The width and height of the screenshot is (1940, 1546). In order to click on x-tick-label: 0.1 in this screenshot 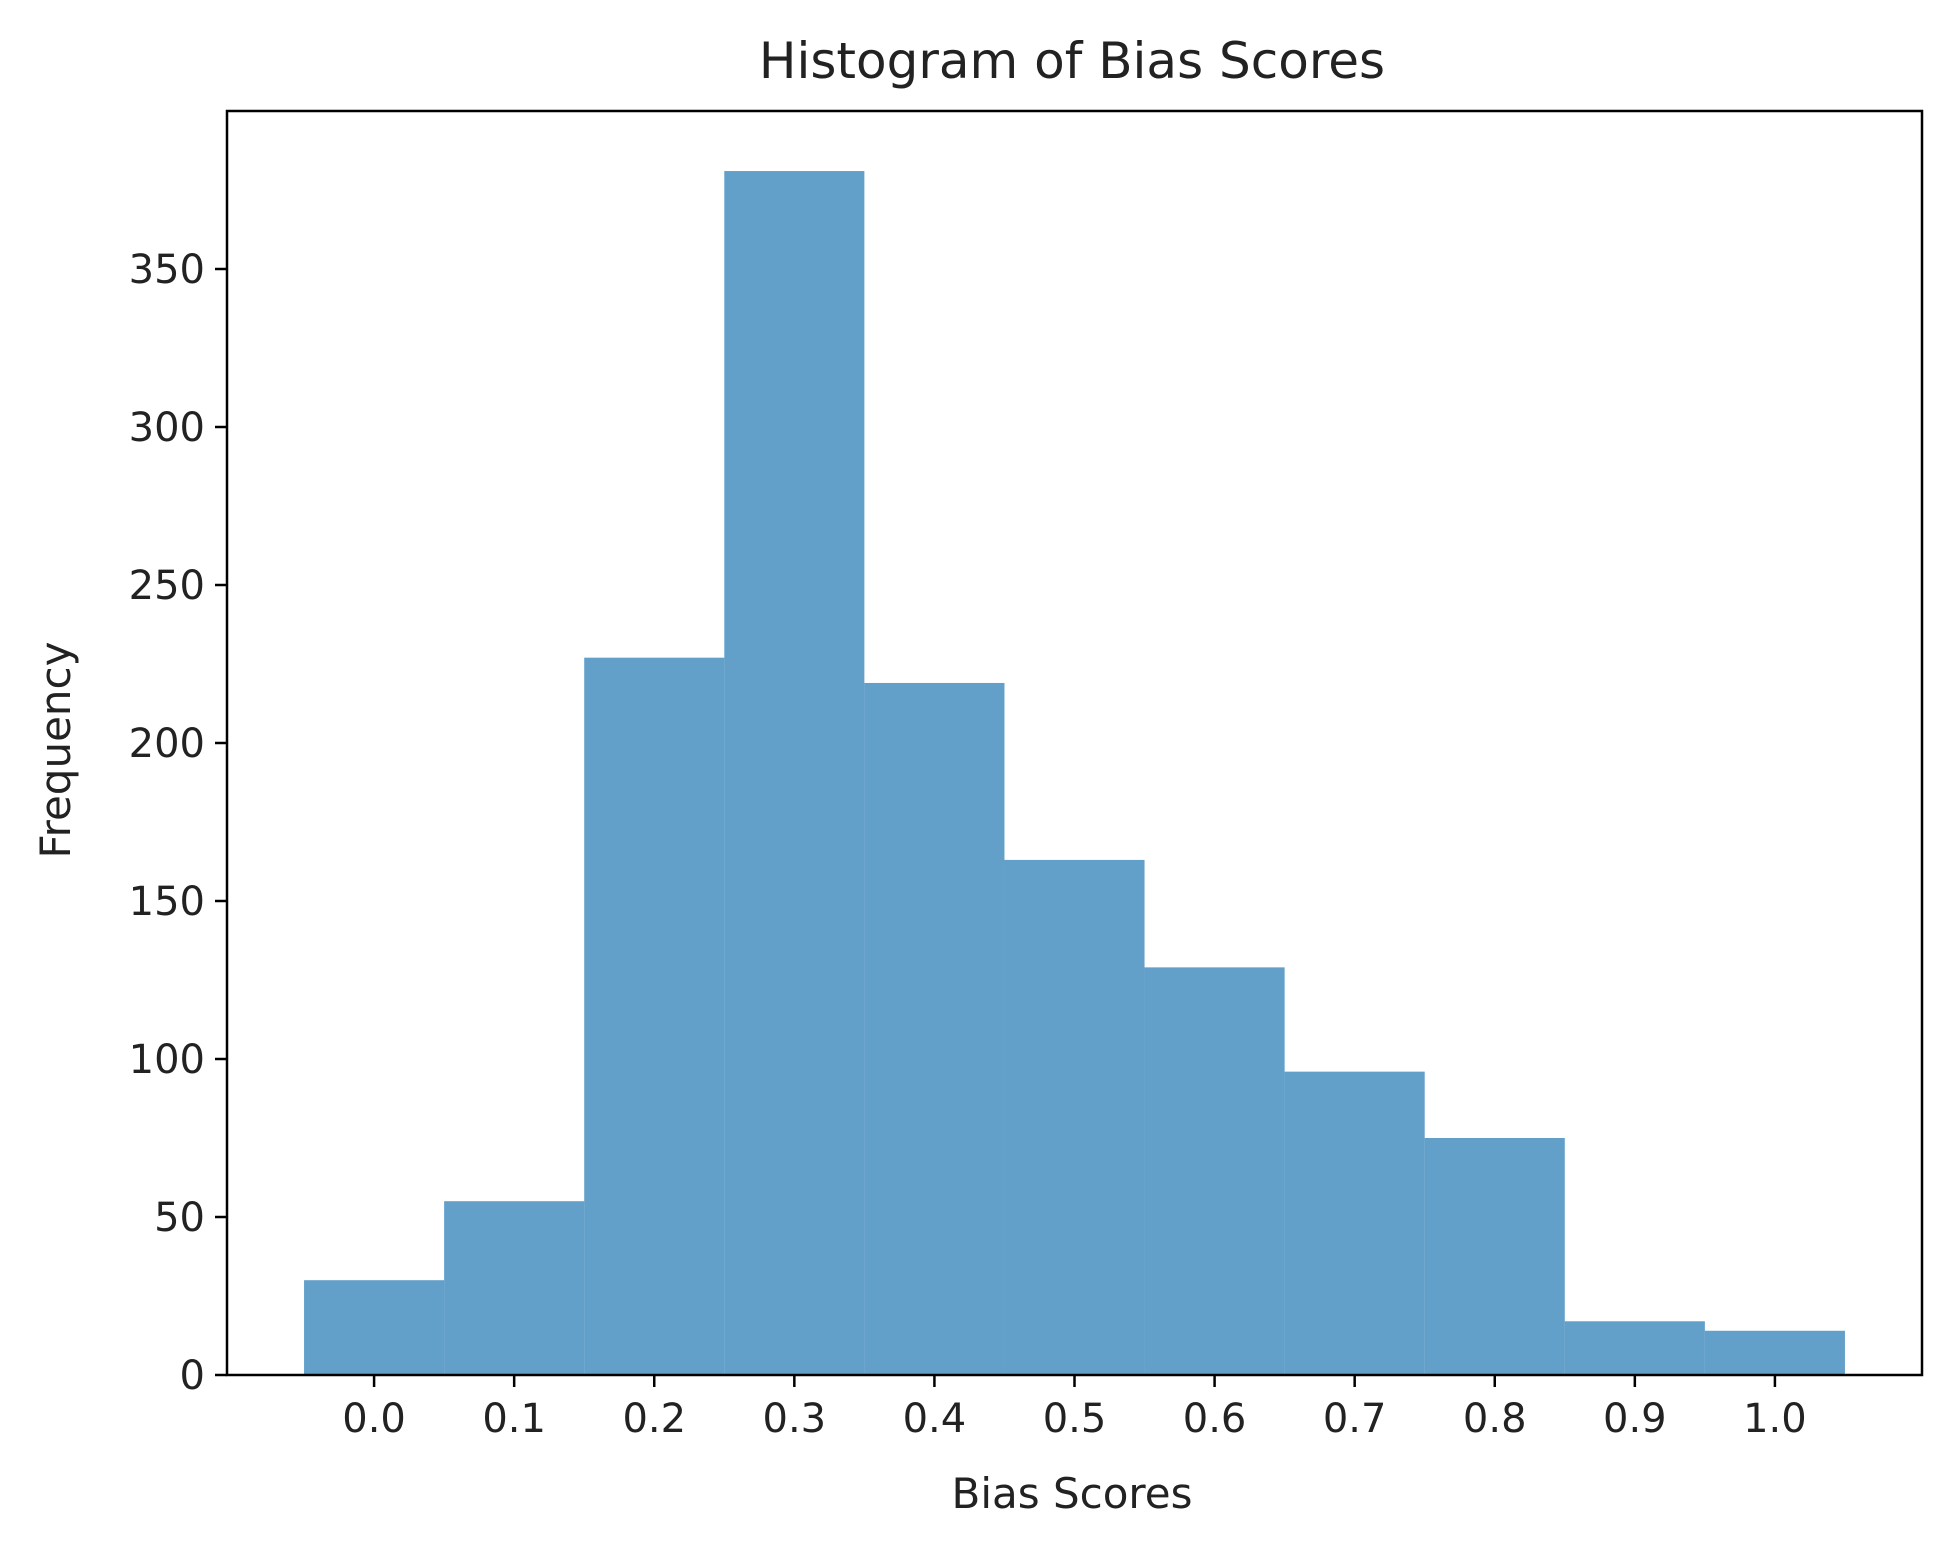, I will do `click(514, 1419)`.